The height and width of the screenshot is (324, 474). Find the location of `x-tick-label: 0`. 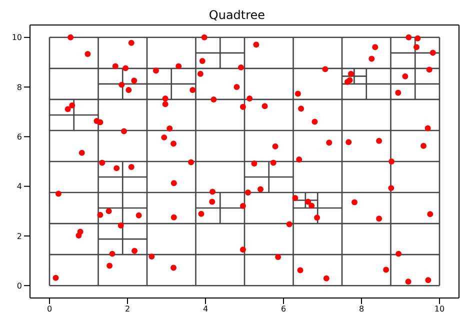

x-tick-label: 0 is located at coordinates (49, 309).